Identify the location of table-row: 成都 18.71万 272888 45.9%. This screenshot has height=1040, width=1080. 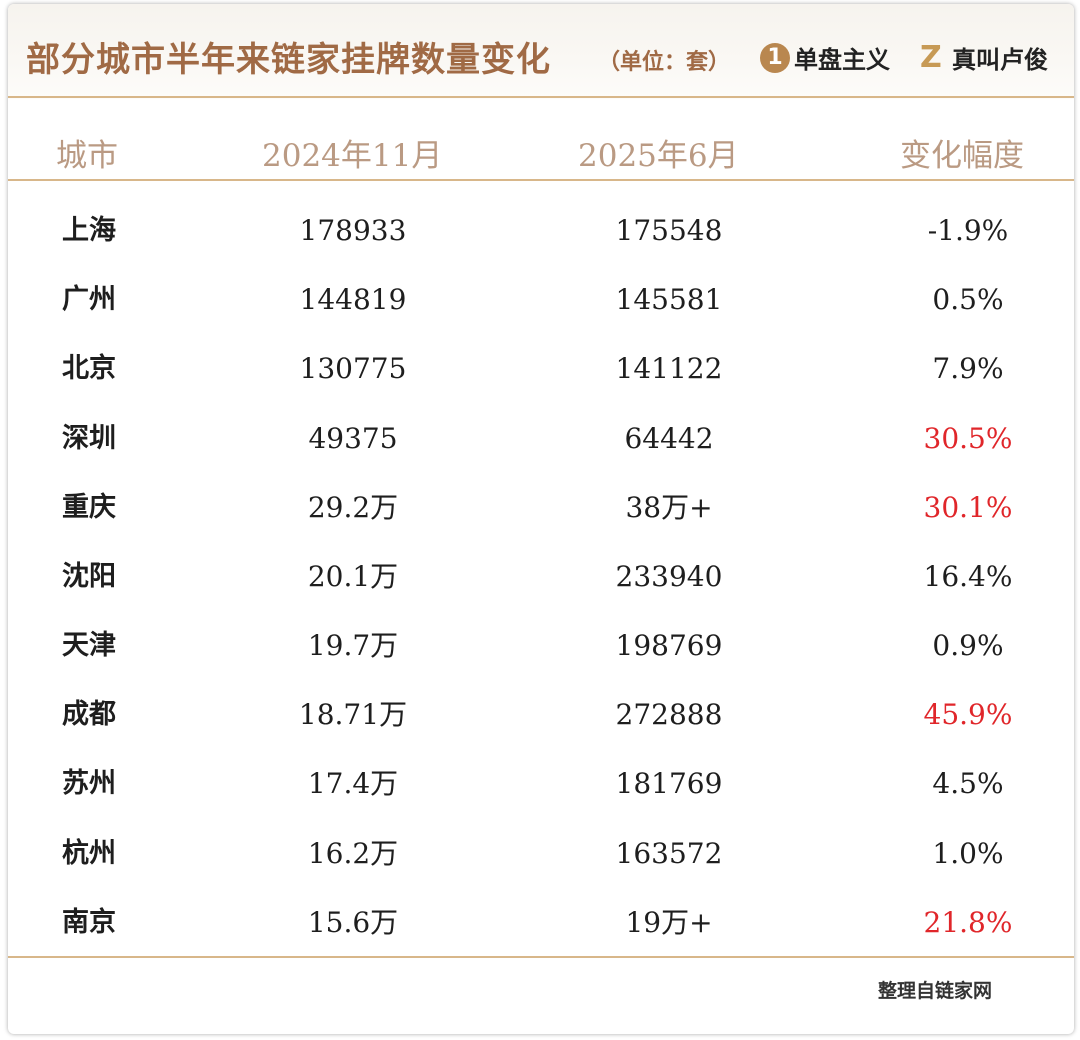
(541, 714).